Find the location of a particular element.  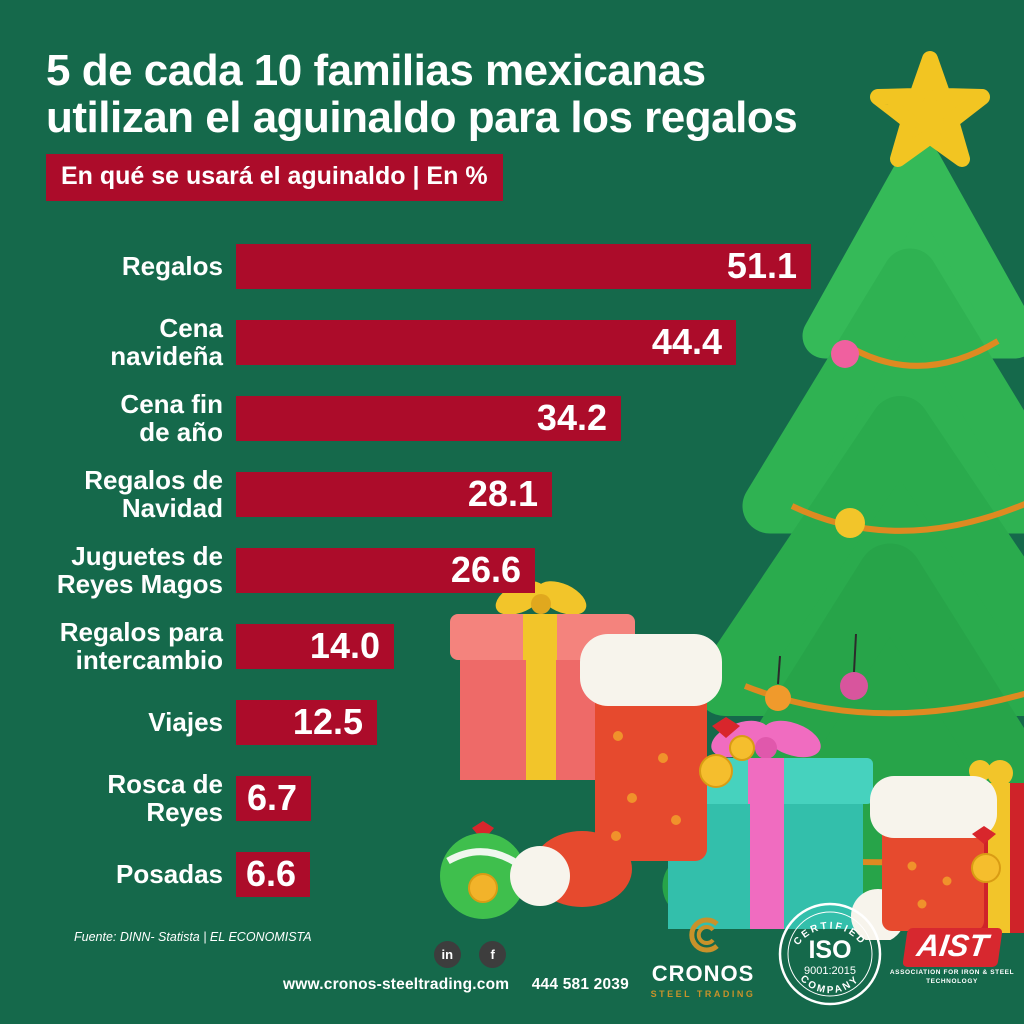

bar-row: Regalos para intercambio 14.0 is located at coordinates (428, 646).